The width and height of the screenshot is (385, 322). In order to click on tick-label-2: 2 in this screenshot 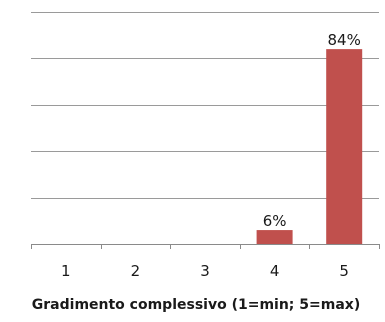, I will do `click(136, 271)`.